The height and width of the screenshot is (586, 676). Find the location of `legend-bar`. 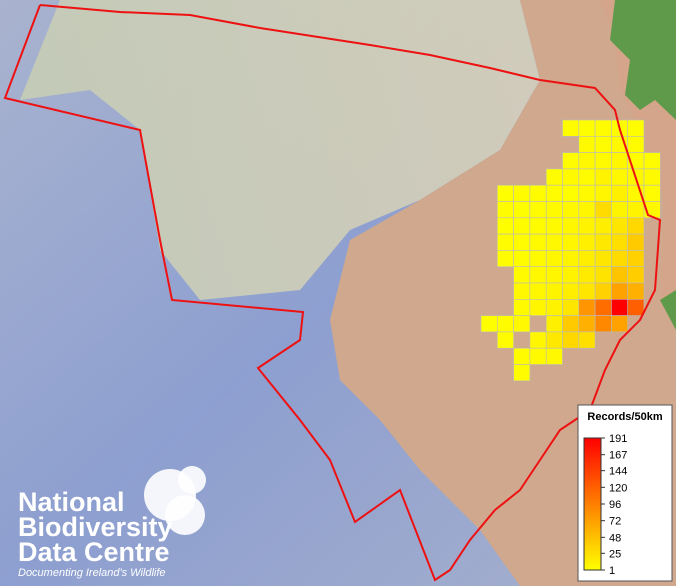

legend-bar is located at coordinates (592, 504).